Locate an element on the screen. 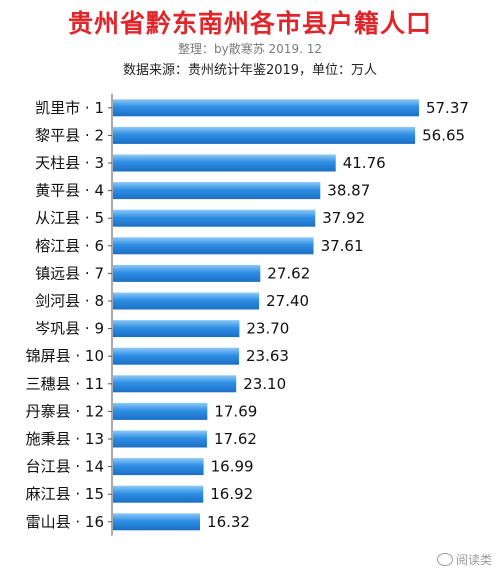 This screenshot has width=500, height=572. category-label: 岑巩县 · 9 is located at coordinates (69, 329).